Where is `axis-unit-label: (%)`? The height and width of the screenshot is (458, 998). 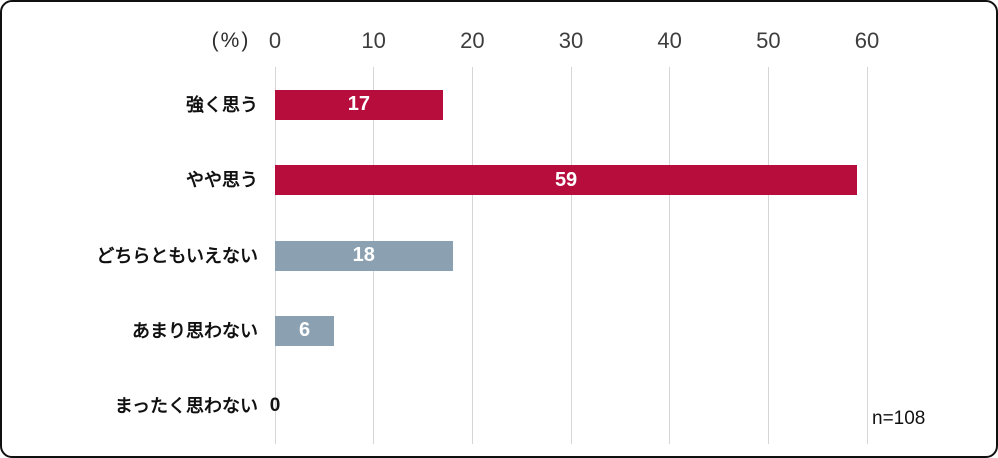 axis-unit-label: (%) is located at coordinates (231, 40).